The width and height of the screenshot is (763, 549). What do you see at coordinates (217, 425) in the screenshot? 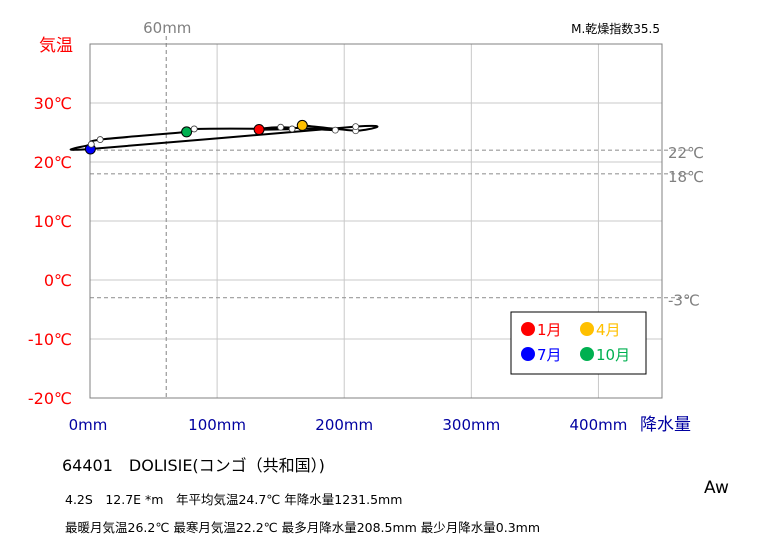
I see `x-tick-label: 100mm` at bounding box center [217, 425].